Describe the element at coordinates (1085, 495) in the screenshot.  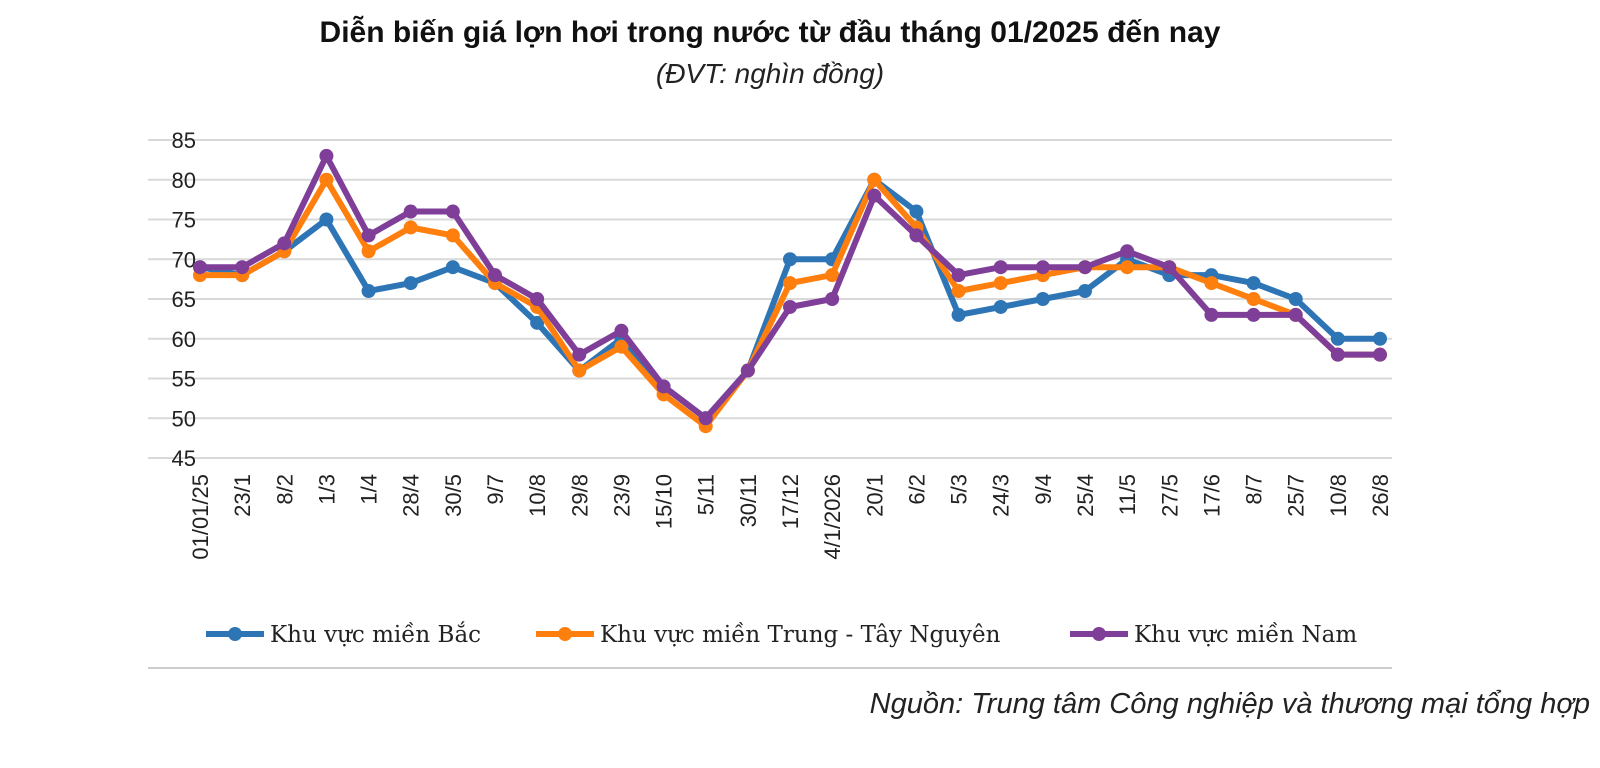
I see `x-tick-label: 25/4` at that location.